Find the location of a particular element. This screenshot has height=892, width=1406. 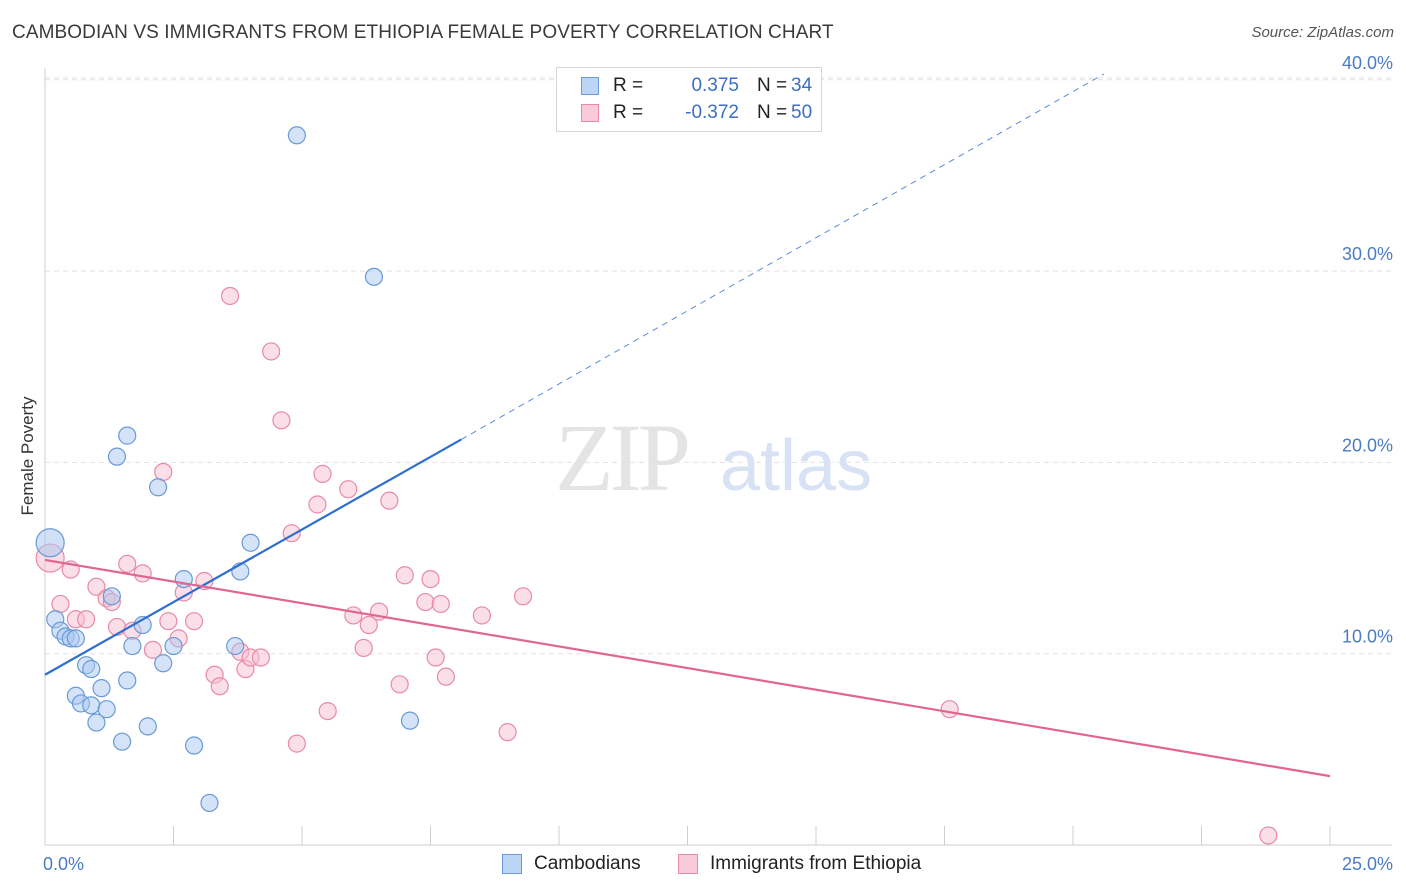

y-tick-label: 10.0% is located at coordinates (1367, 637).